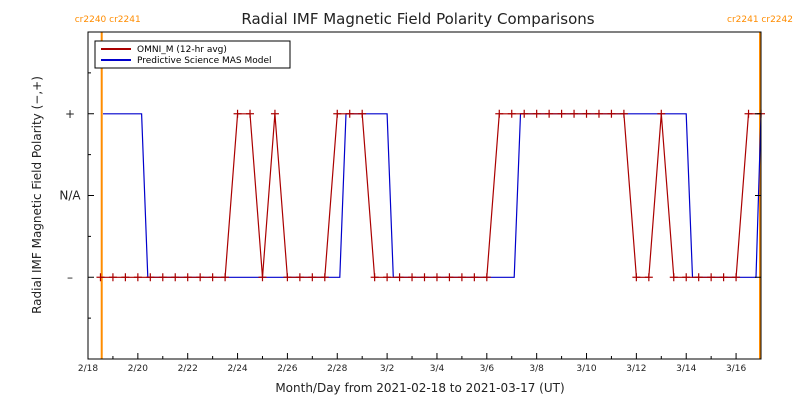 The height and width of the screenshot is (400, 800). What do you see at coordinates (204, 61) in the screenshot?
I see `legend-entry-label: Predictive Science MAS Model` at bounding box center [204, 61].